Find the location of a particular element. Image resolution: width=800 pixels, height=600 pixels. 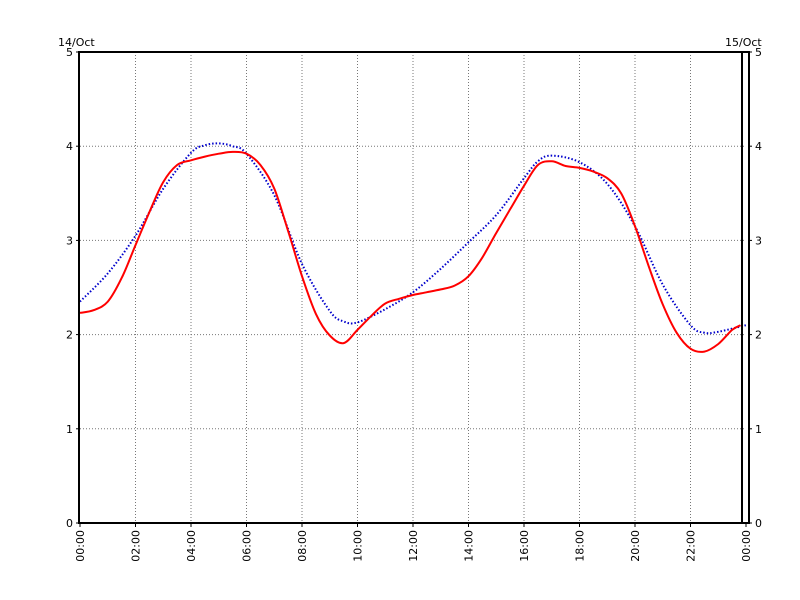

x-tick-label: 06:00 is located at coordinates (247, 546).